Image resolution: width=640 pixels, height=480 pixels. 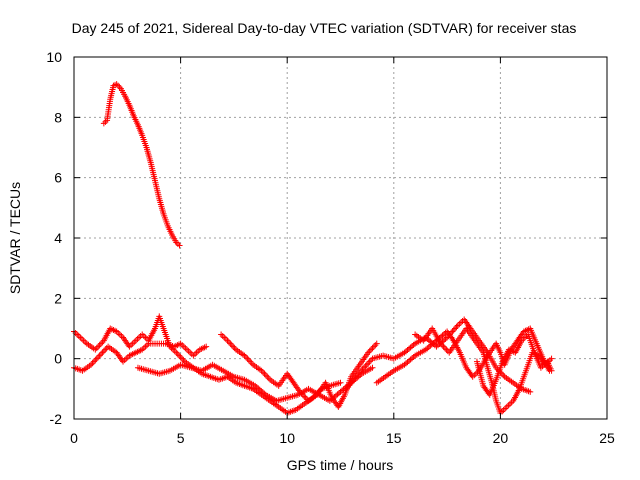 I want to click on x-tick-label: 25, so click(x=607, y=438).